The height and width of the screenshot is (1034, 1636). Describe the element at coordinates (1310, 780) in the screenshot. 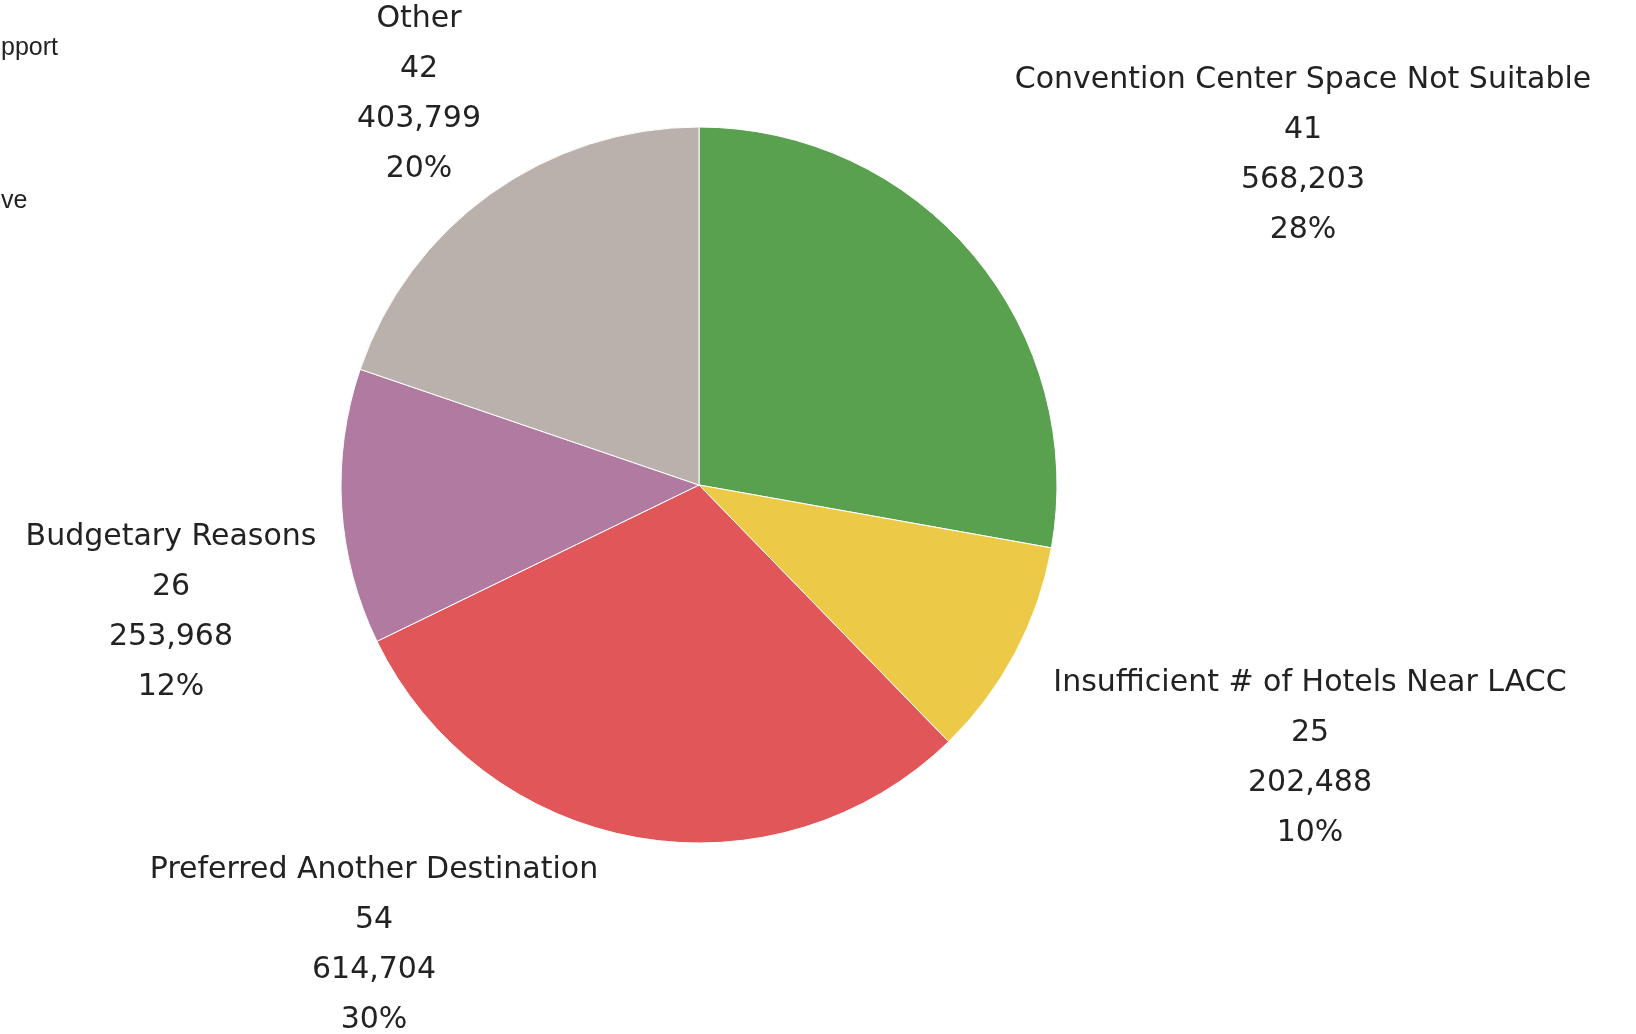

I see `data-label: 25 202,488 10%` at that location.